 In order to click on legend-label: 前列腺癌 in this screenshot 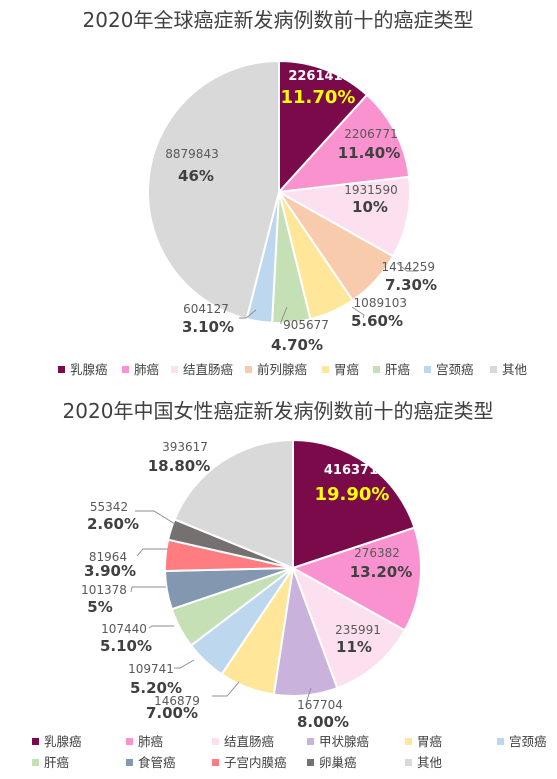, I will do `click(282, 369)`.